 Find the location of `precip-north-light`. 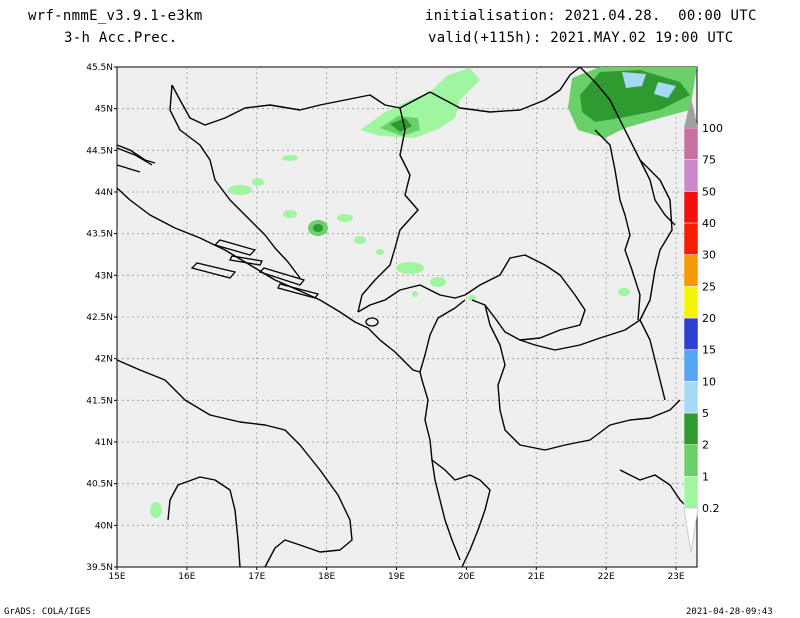

precip-north-light is located at coordinates (420, 103).